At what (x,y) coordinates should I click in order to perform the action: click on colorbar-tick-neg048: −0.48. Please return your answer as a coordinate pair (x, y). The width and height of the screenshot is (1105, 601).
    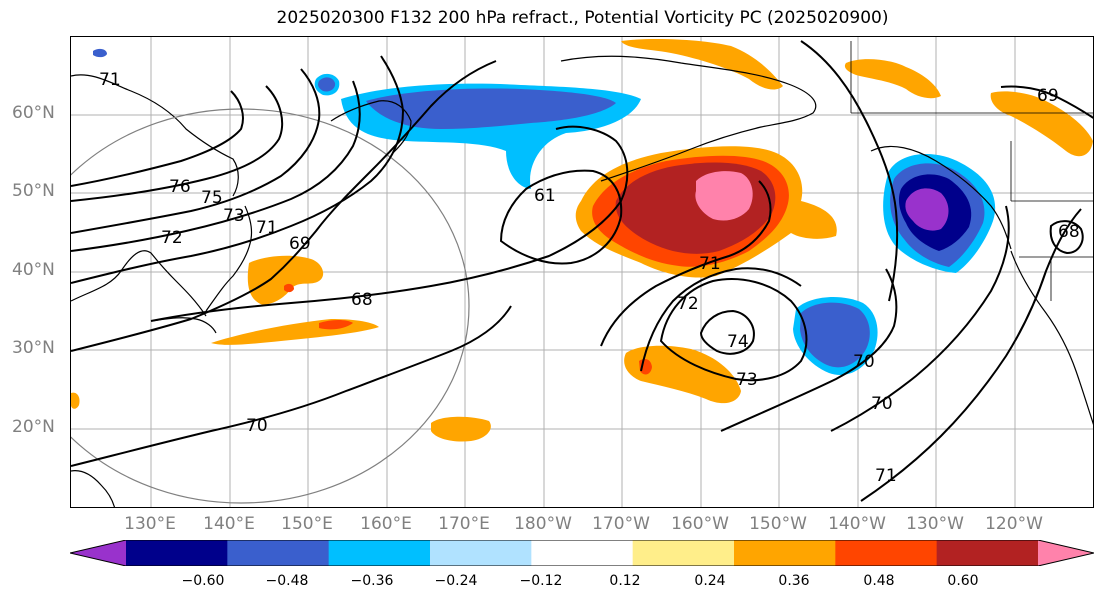
    Looking at the image, I should click on (287, 581).